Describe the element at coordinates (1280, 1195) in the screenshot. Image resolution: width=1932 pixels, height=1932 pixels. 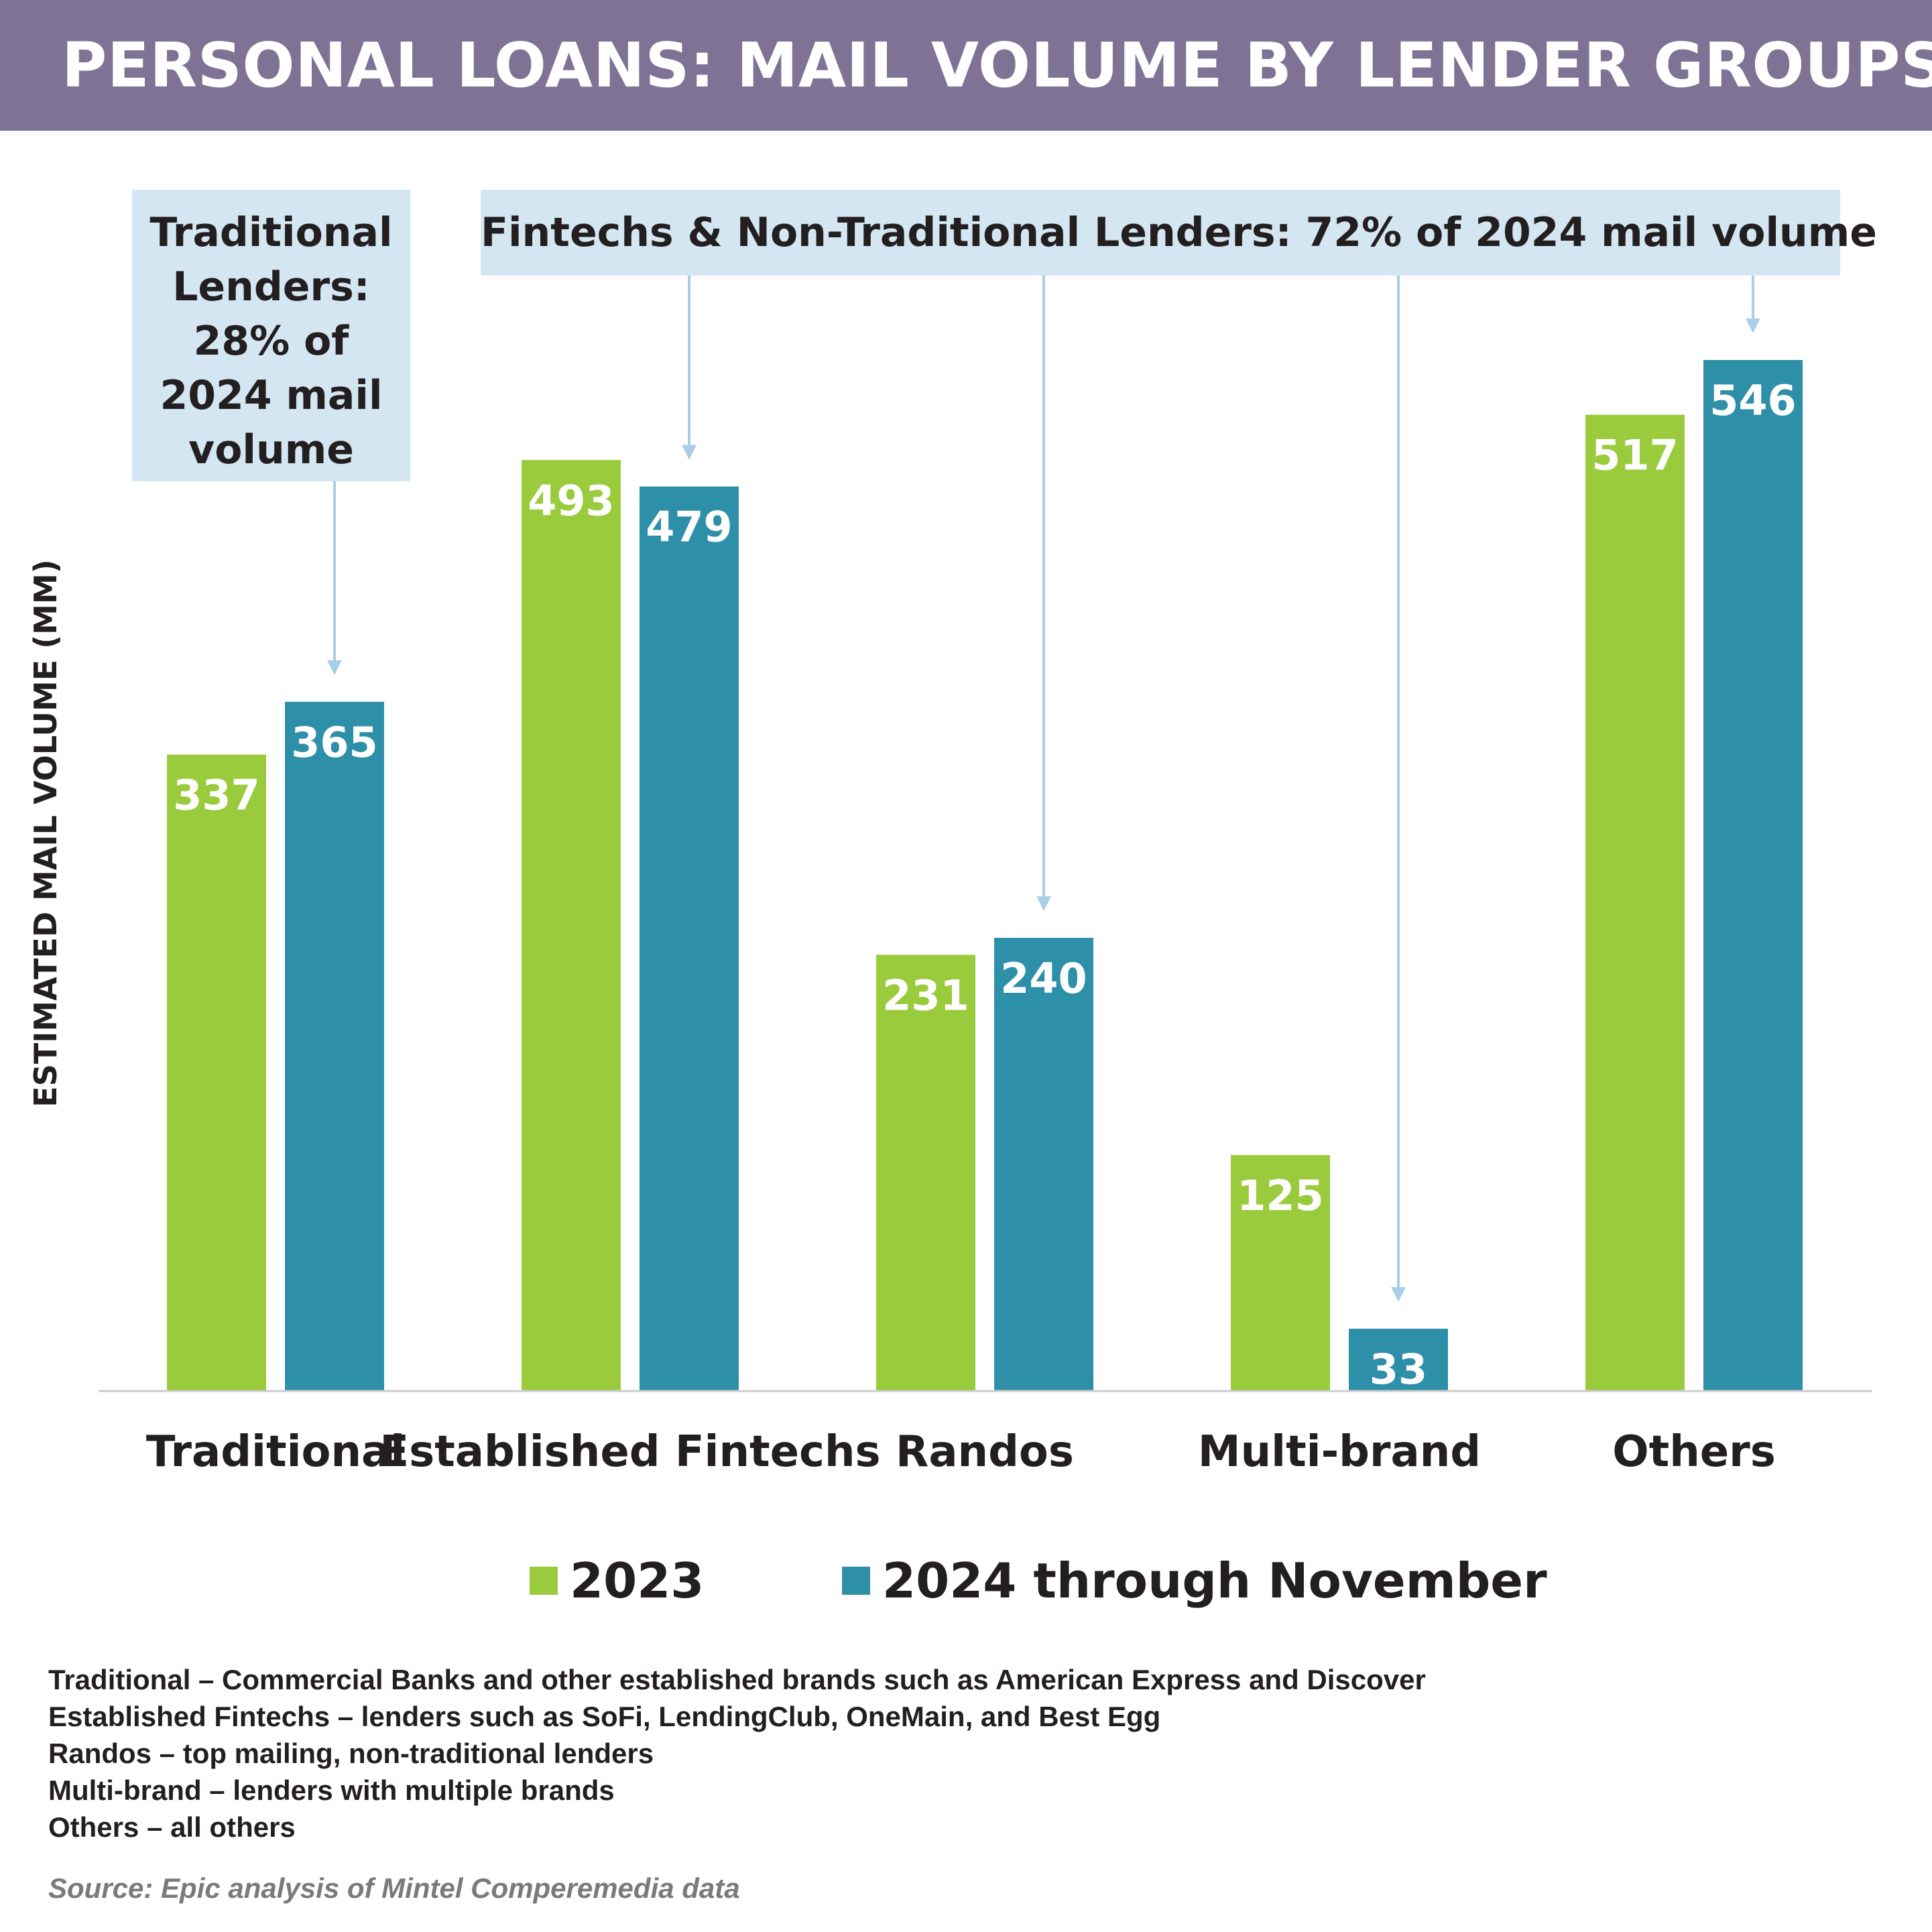
I see `data-label: 125` at that location.